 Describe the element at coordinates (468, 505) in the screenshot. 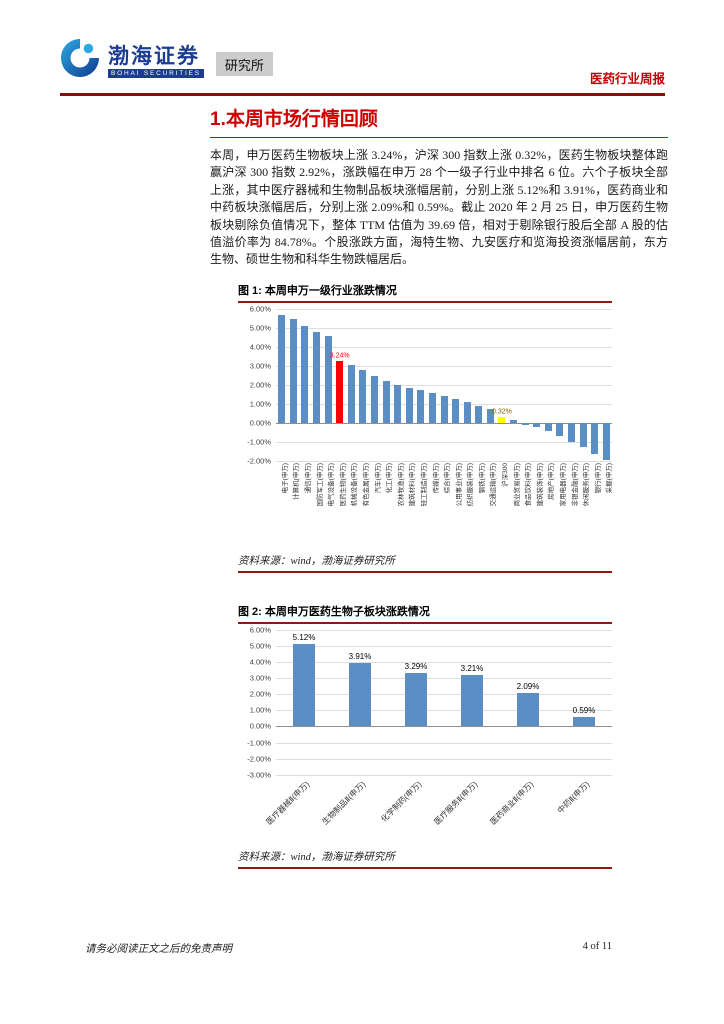

I see `x-tick-label: 纺织服装(申万)` at that location.